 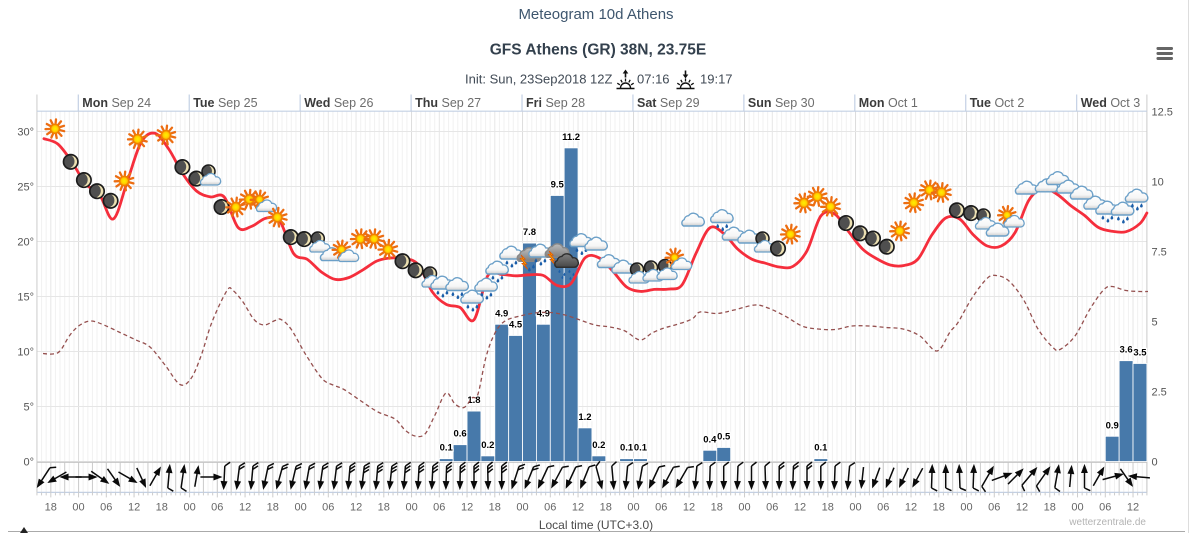 I want to click on svg-text: 10, so click(x=1158, y=183).